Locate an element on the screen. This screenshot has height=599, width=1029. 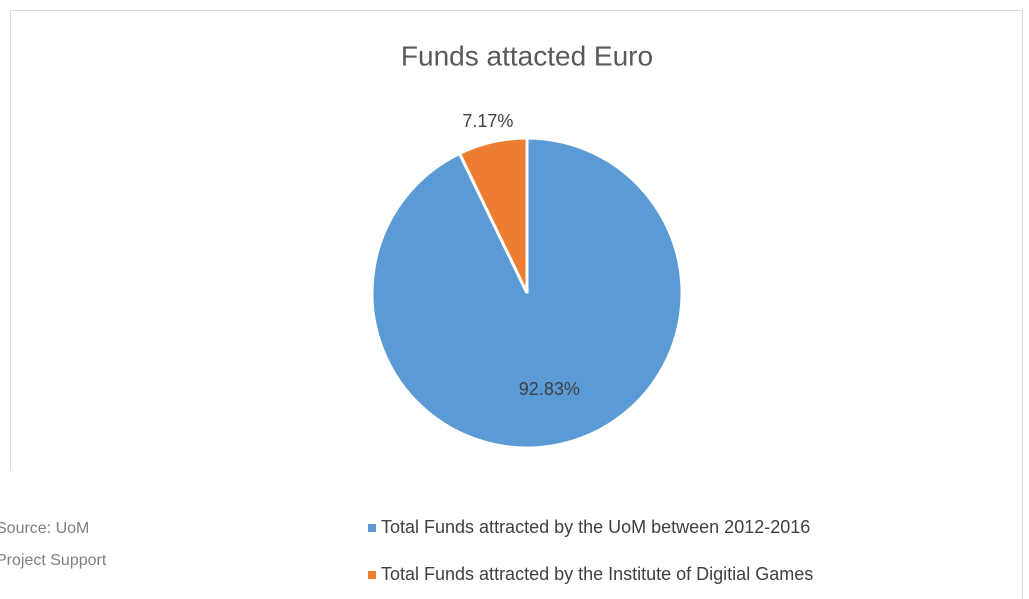
data-label: 92.83% is located at coordinates (549, 389).